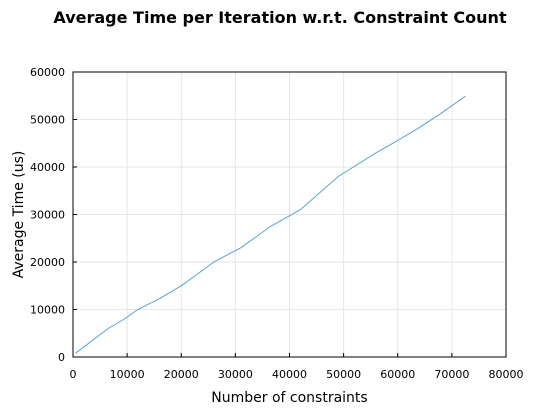 The image size is (560, 420). Describe the element at coordinates (47, 72) in the screenshot. I see `y-tick-label: 60000` at that location.